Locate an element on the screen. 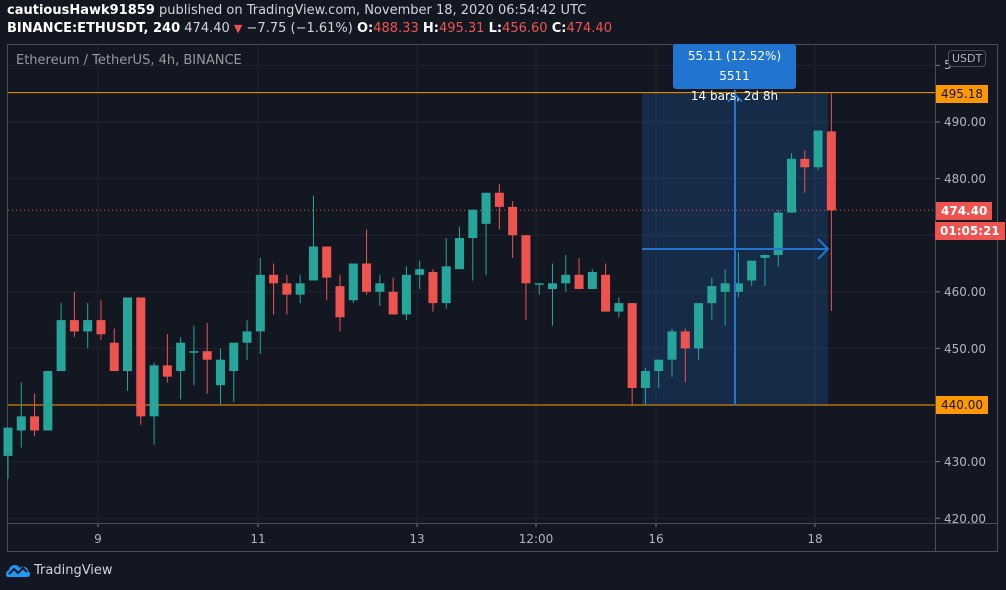 This screenshot has height=590, width=1006. time-label: 16 is located at coordinates (656, 539).